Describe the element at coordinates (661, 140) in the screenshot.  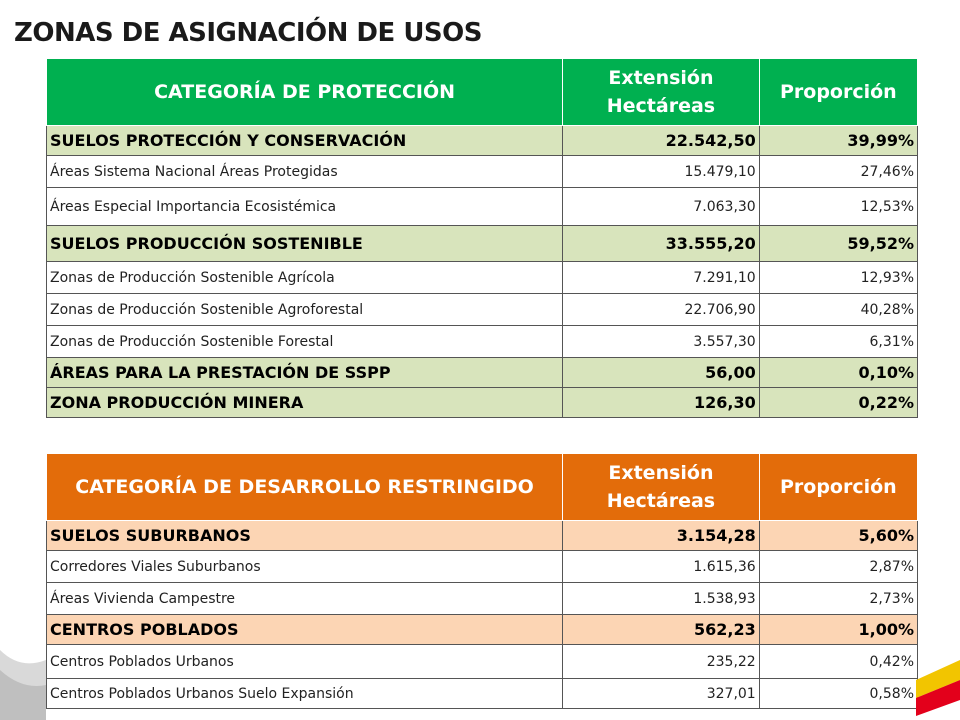
I see `row-extension: 22.542,50` at that location.